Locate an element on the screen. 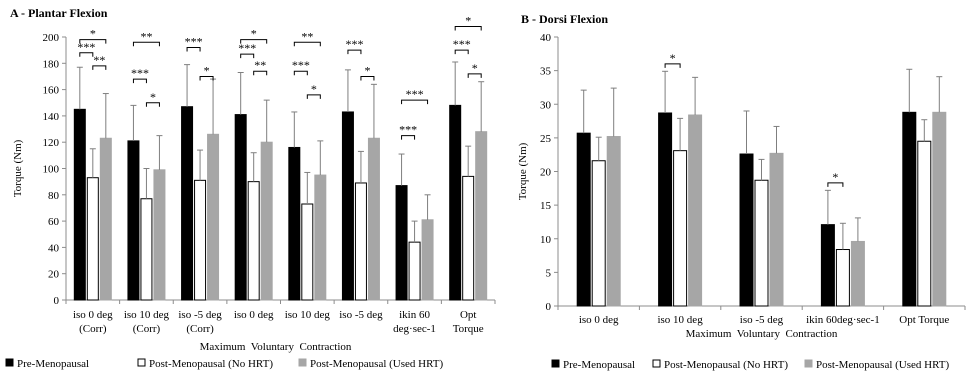 The height and width of the screenshot is (378, 969). x-category-label: ikin 60 is located at coordinates (414, 315).